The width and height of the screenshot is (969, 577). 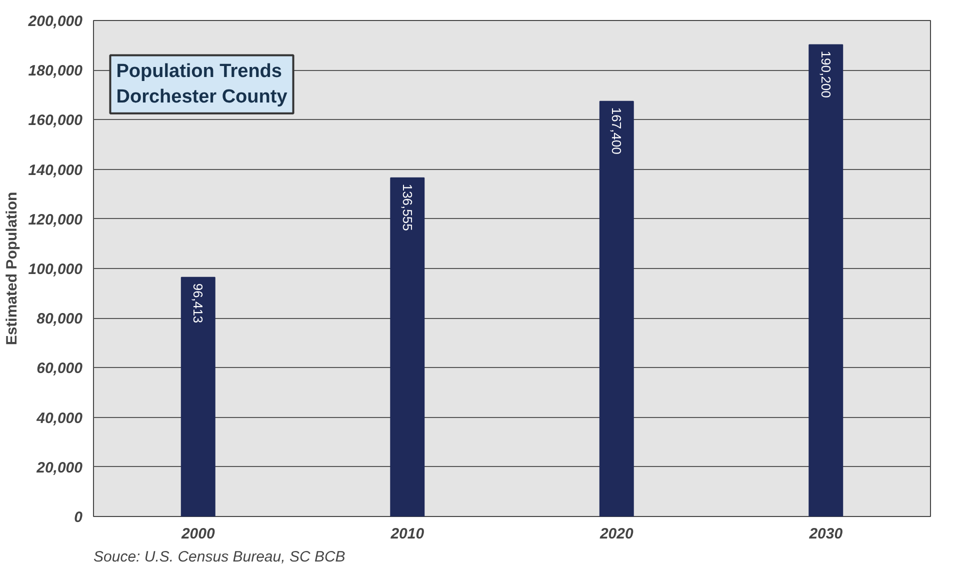 What do you see at coordinates (198, 534) in the screenshot?
I see `x-tick-label: 2000` at bounding box center [198, 534].